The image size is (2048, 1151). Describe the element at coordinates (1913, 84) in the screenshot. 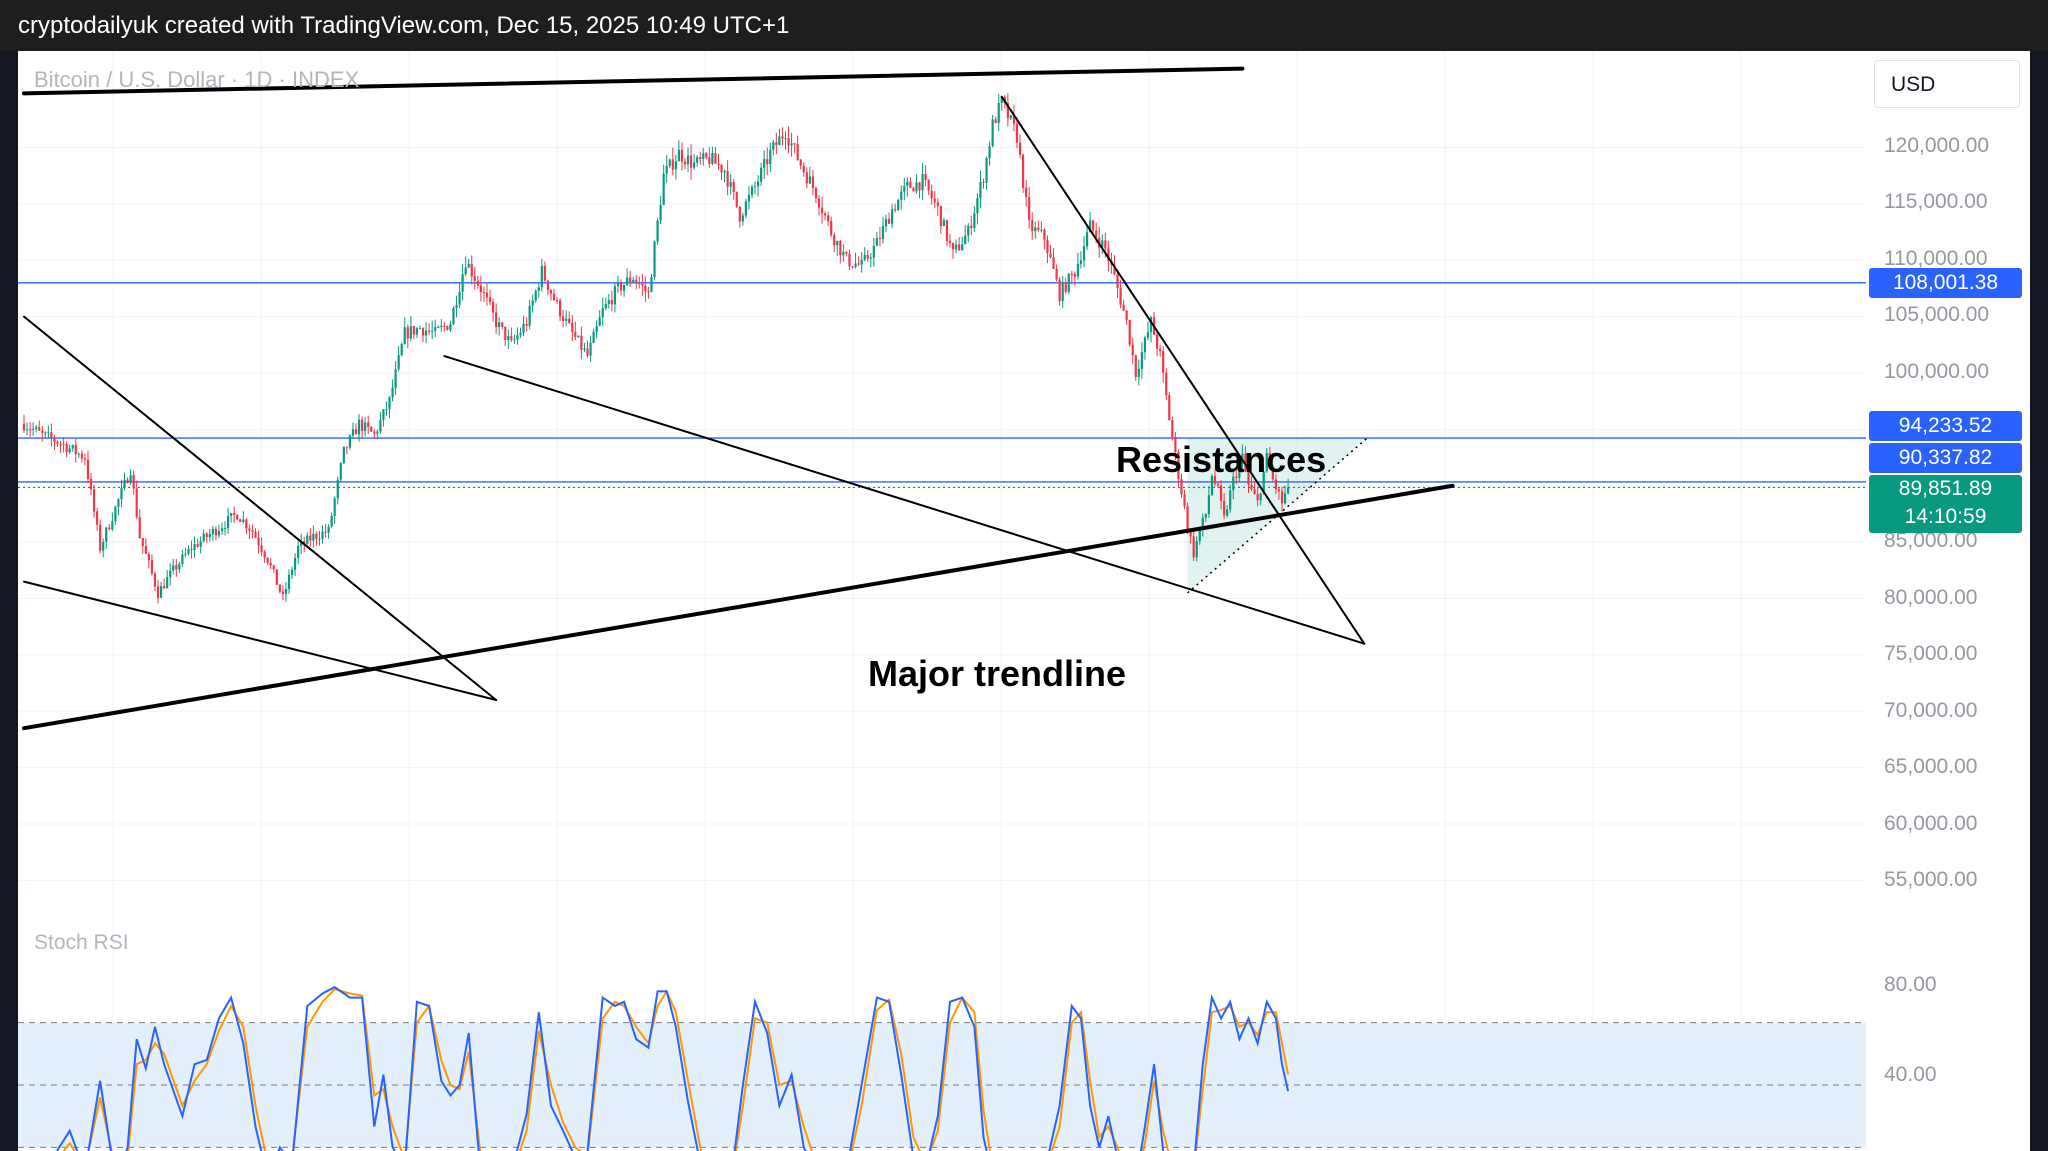

I see `currency-label: USD` at that location.